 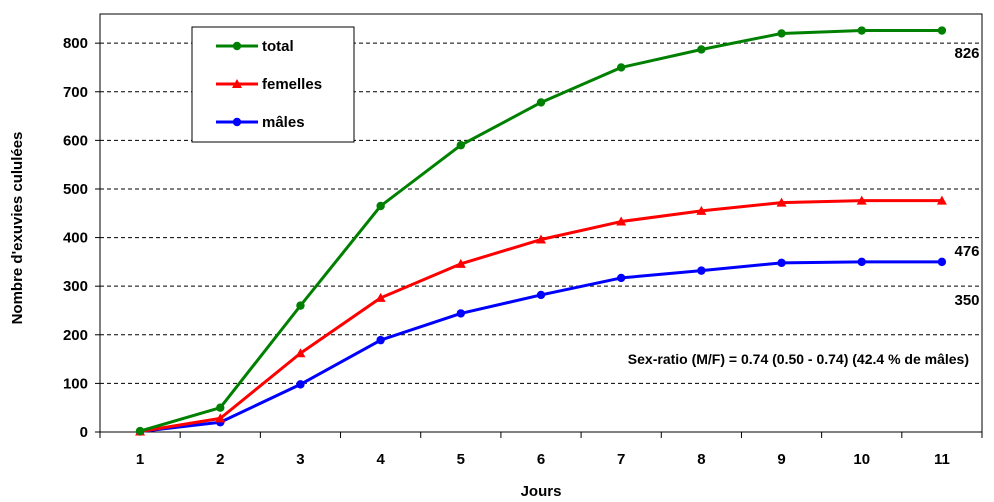 I want to click on end-label-total: 826, so click(x=966, y=53).